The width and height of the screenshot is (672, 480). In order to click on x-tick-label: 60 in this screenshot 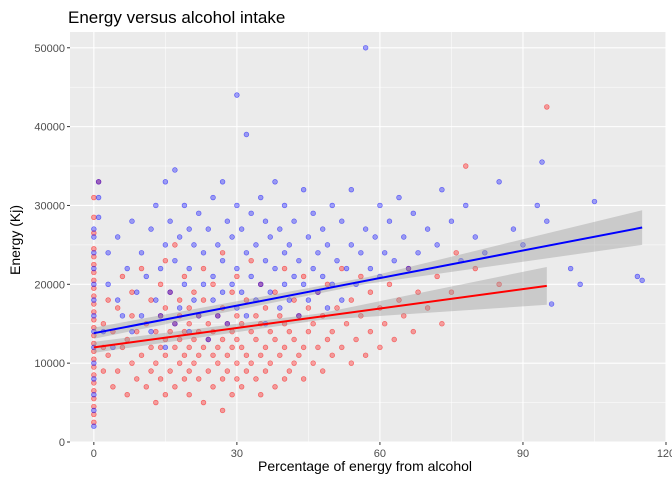, I will do `click(380, 454)`.